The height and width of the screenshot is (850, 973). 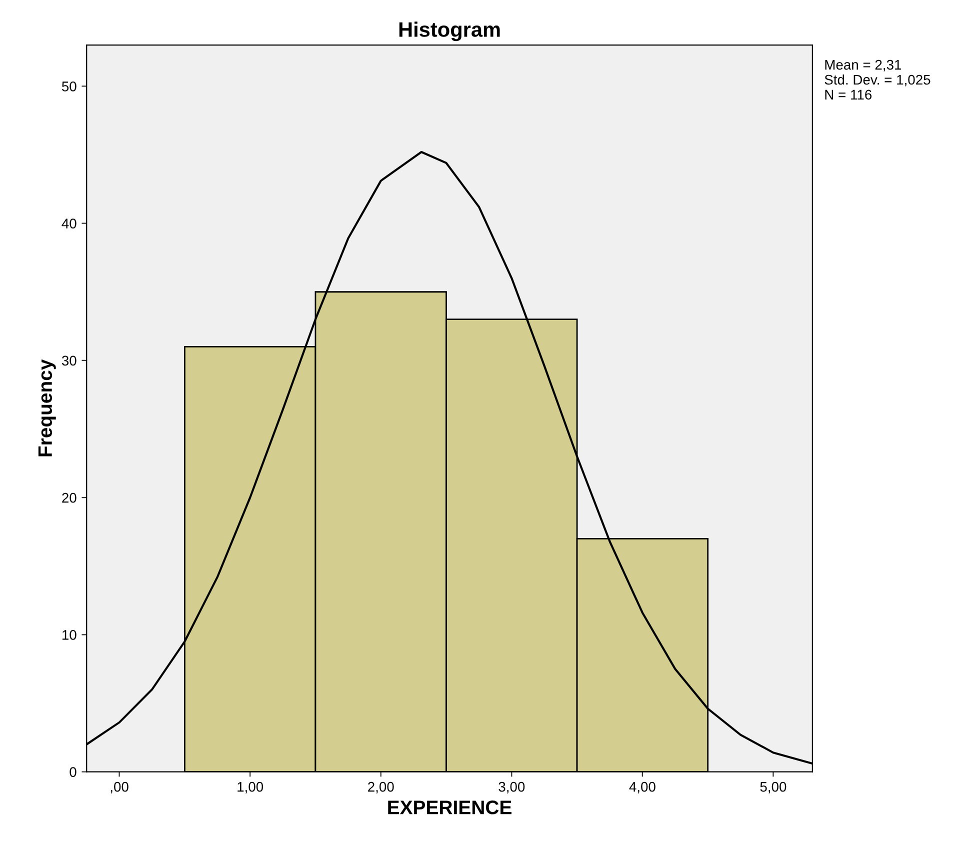 What do you see at coordinates (73, 772) in the screenshot?
I see `y-tick-label: 0` at bounding box center [73, 772].